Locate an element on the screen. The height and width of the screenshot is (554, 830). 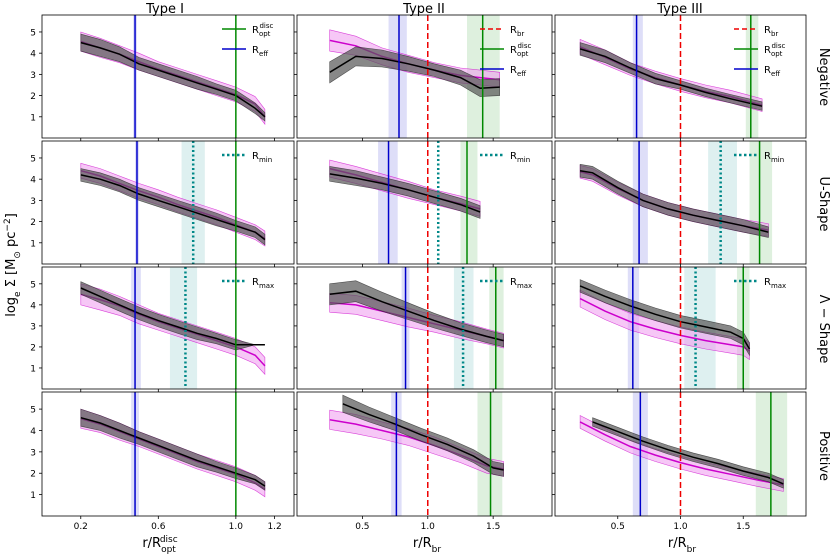
y-label-pc: pc is located at coordinates (11, 242).